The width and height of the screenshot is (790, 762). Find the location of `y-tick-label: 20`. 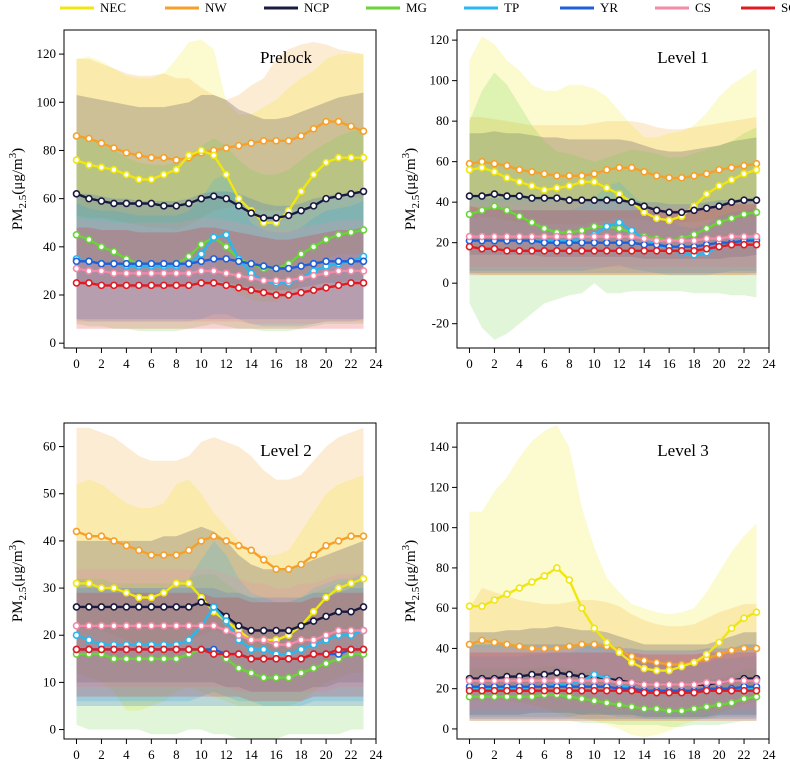

y-tick-label: 20 is located at coordinates (49, 634).